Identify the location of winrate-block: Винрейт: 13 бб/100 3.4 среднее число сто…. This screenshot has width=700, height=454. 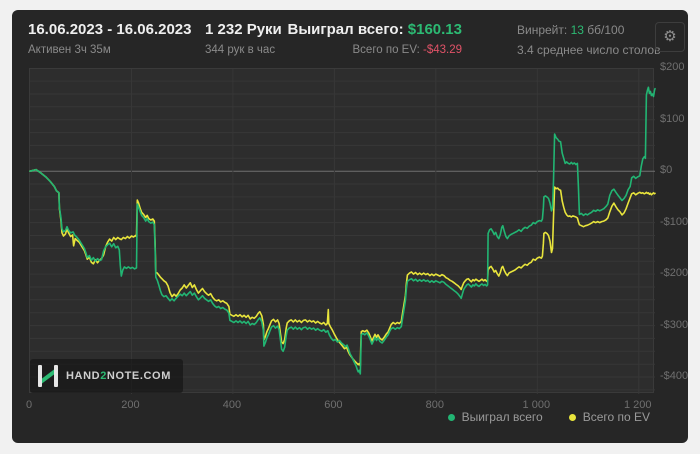
(588, 40).